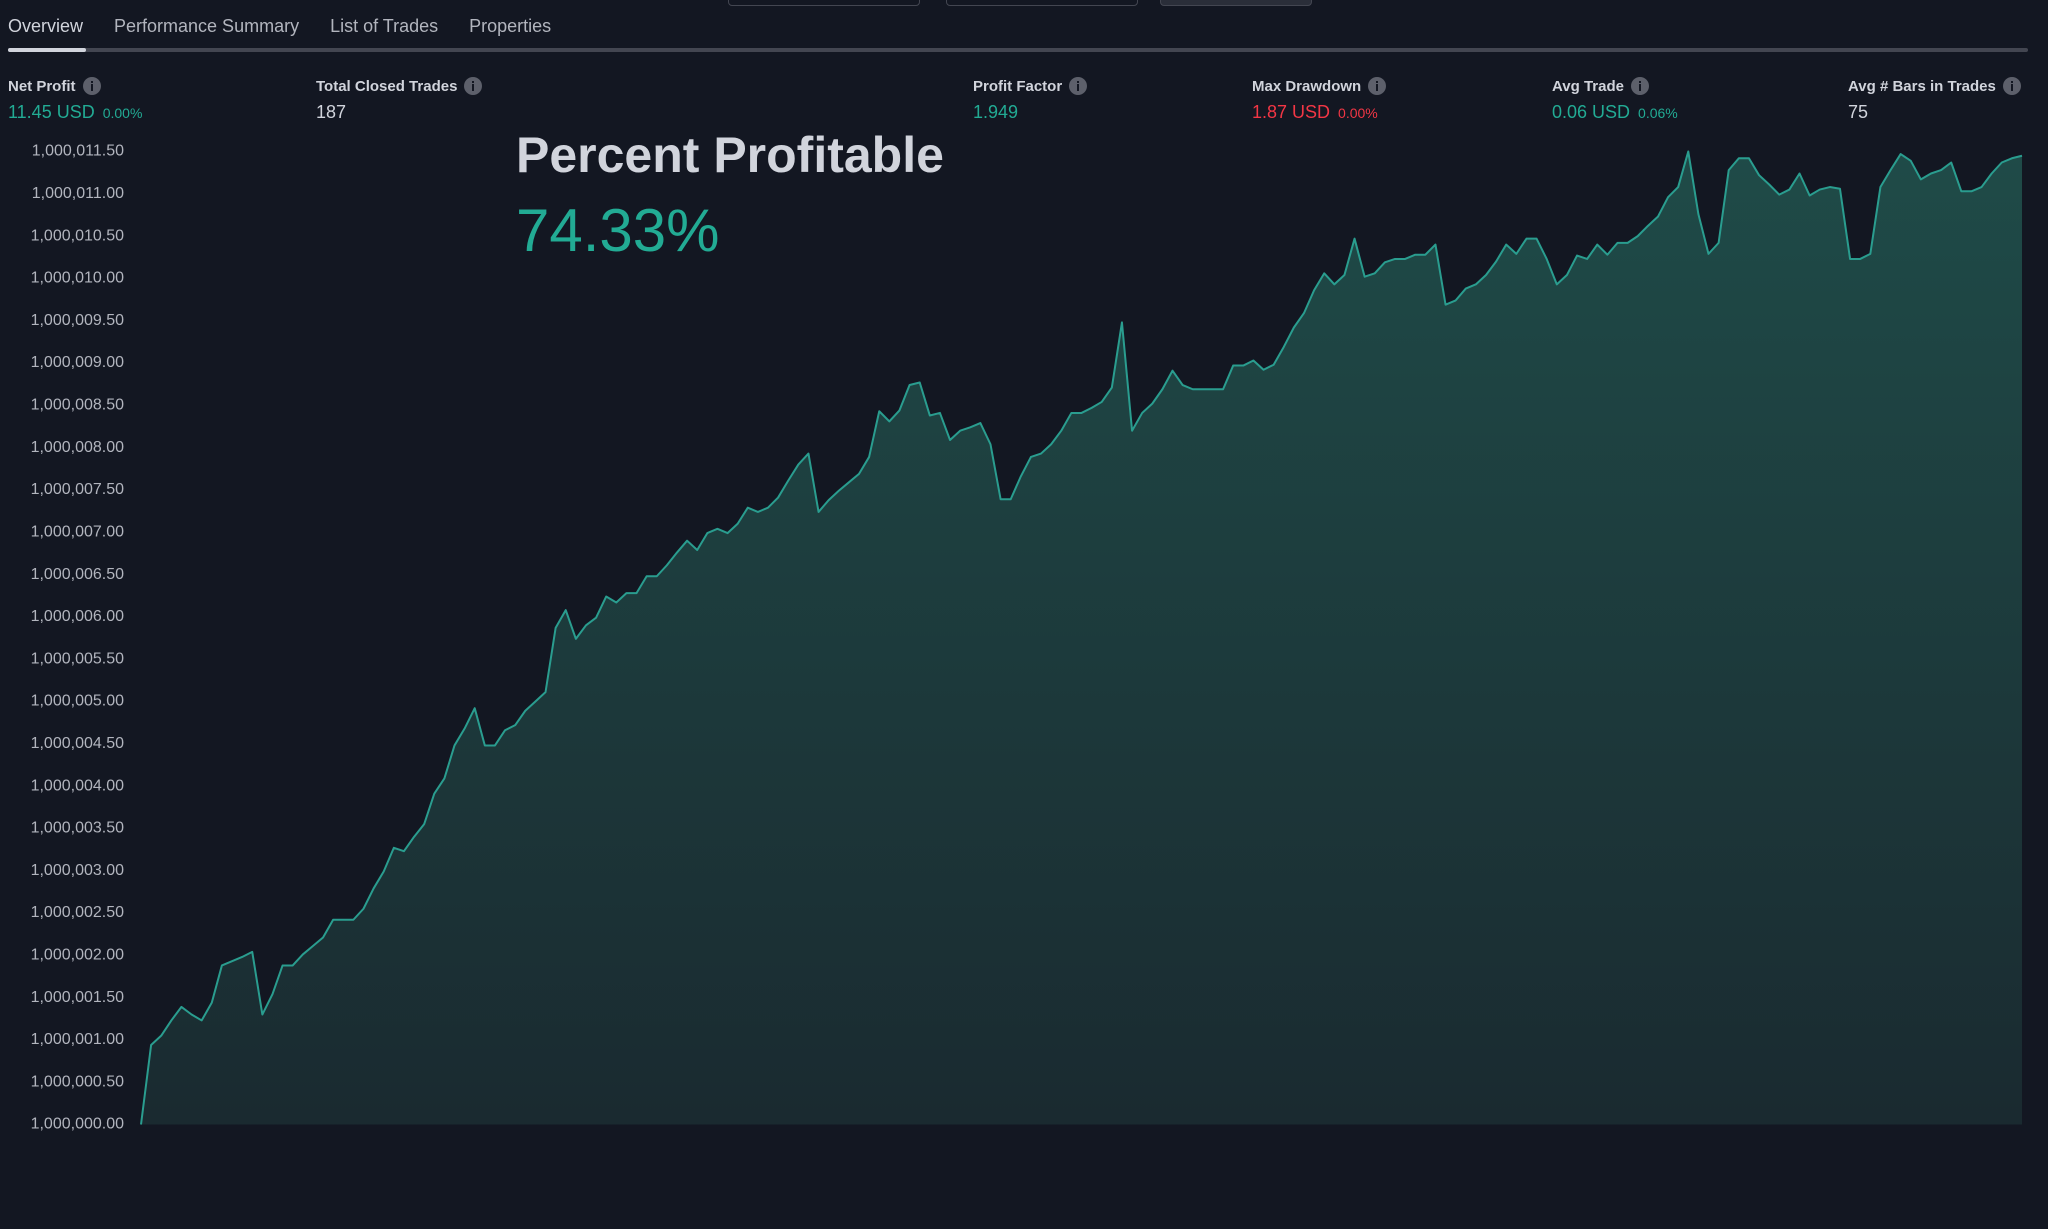 The image size is (2048, 1229). I want to click on y-tick-label: 1,000,000.50, so click(78, 1081).